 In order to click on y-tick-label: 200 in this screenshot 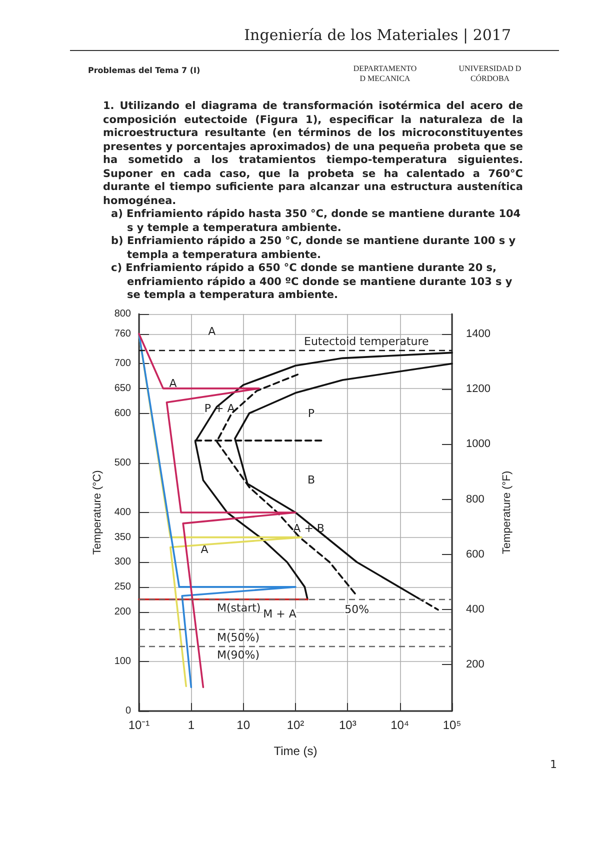, I will do `click(123, 612)`.